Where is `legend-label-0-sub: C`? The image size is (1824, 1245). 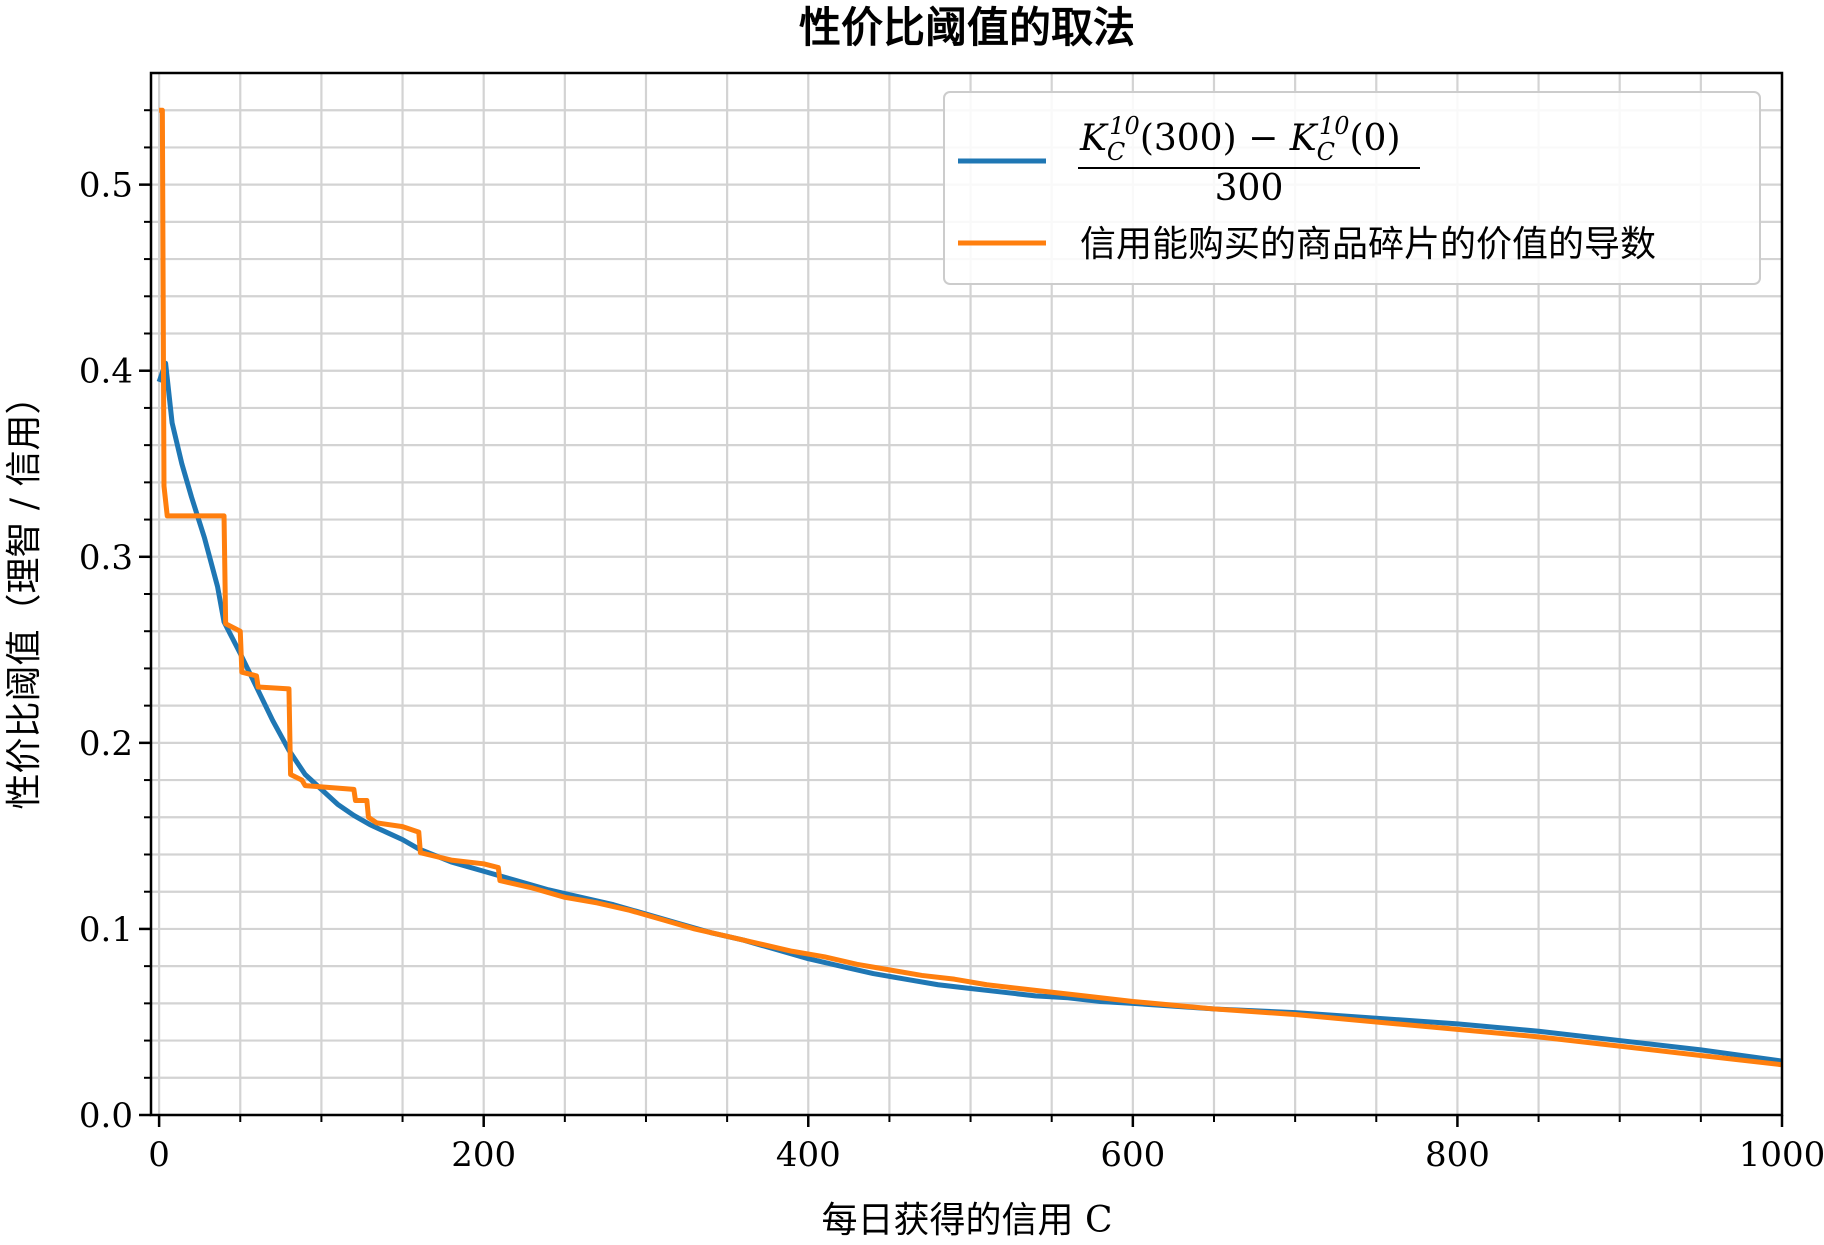
legend-label-0-sub: C is located at coordinates (1116, 152).